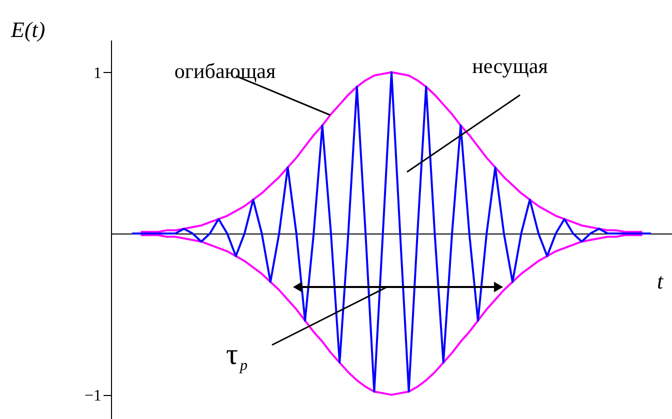 Image resolution: width=672 pixels, height=419 pixels. Describe the element at coordinates (660, 281) in the screenshot. I see `x-axis-title: t` at that location.